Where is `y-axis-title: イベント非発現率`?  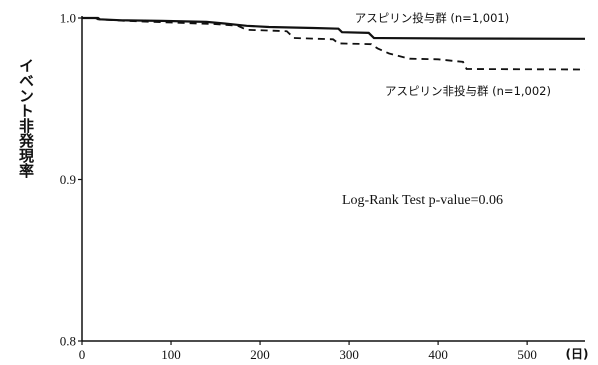 y-axis-title: イベント非発現率 is located at coordinates (26, 118).